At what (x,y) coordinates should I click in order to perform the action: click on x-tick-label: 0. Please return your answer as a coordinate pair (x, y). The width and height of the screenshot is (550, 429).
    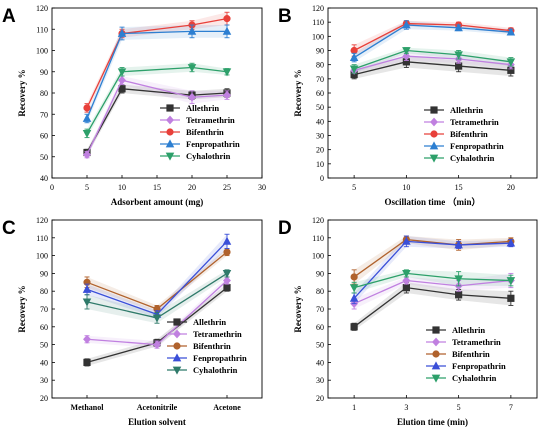
    Looking at the image, I should click on (52, 187).